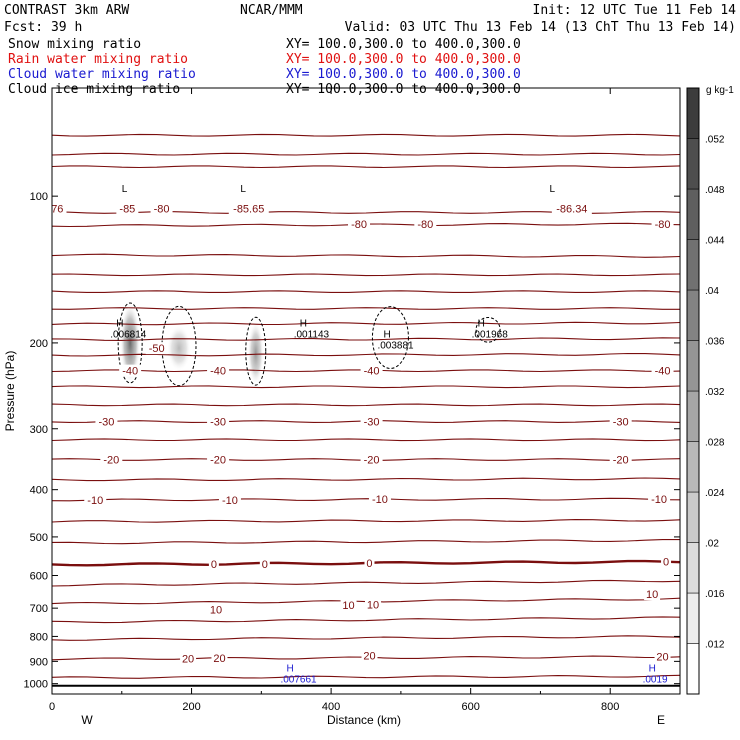 This screenshot has height=740, width=740. I want to click on extremum-value: .007661, so click(298, 680).